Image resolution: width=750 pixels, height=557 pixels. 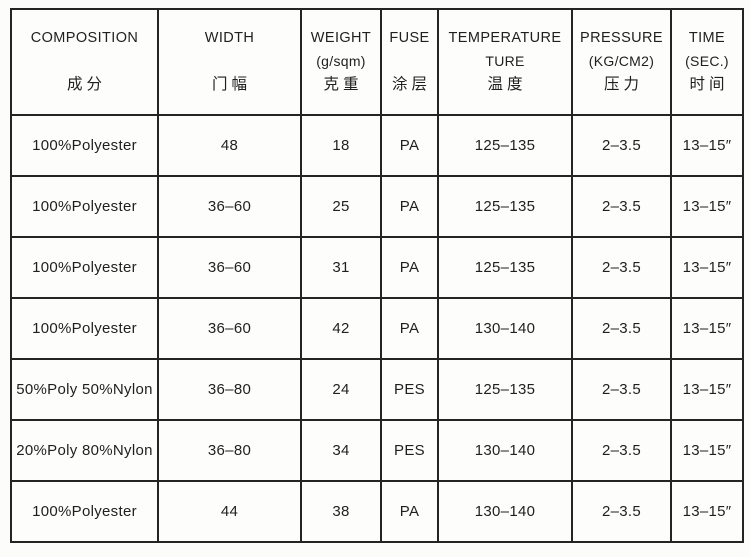 I want to click on column-header: PRESSURE (KG/CM2) 压力, so click(x=621, y=62).